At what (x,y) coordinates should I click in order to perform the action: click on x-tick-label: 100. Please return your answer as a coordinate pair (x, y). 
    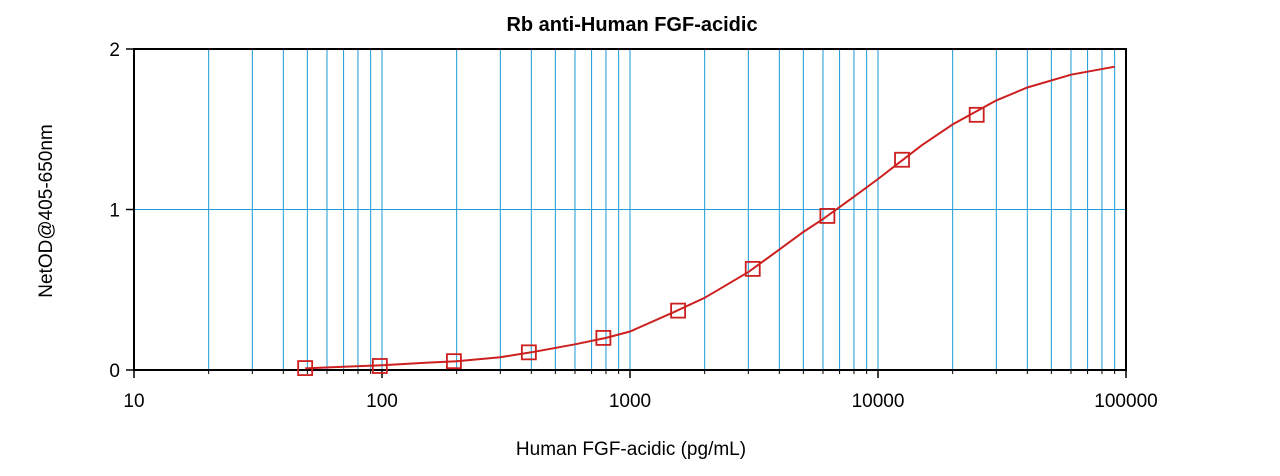
    Looking at the image, I should click on (382, 401).